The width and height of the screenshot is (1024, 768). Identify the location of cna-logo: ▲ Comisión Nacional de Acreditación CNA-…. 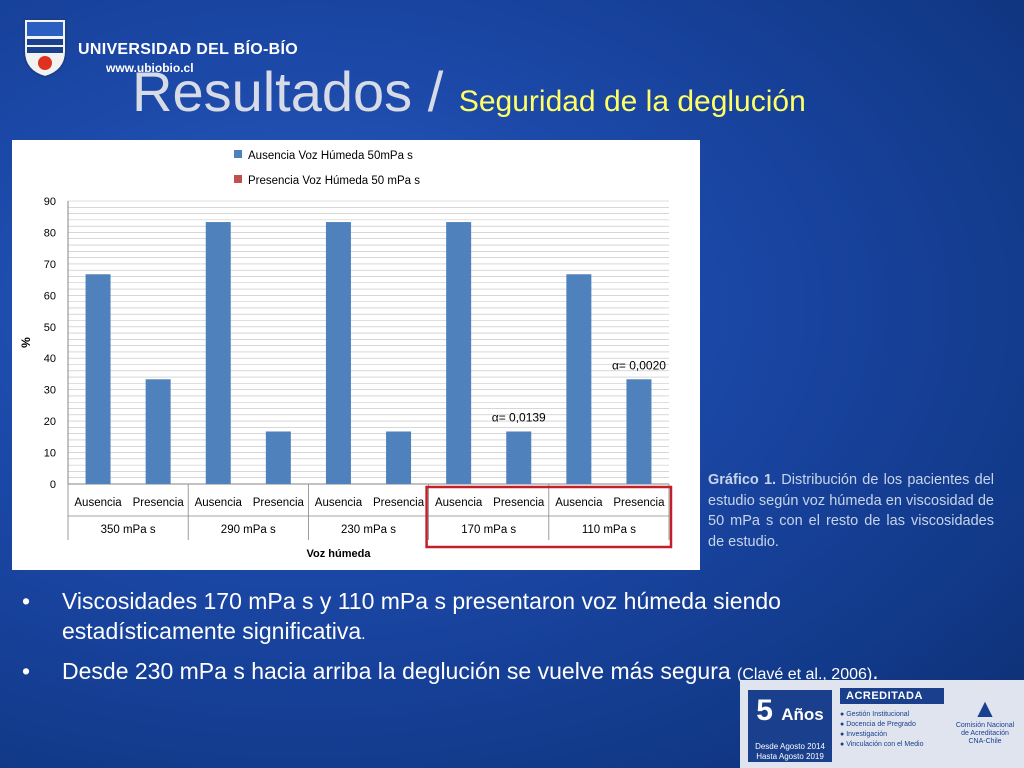
(985, 720).